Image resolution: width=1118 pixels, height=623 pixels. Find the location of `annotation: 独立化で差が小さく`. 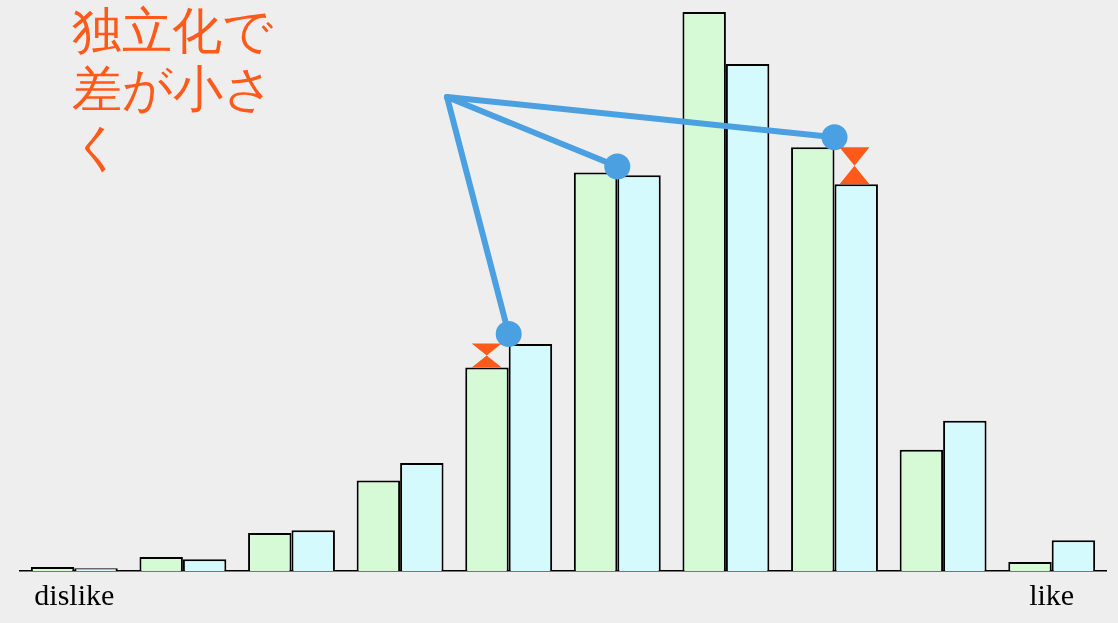

annotation: 独立化で差が小さく is located at coordinates (173, 89).